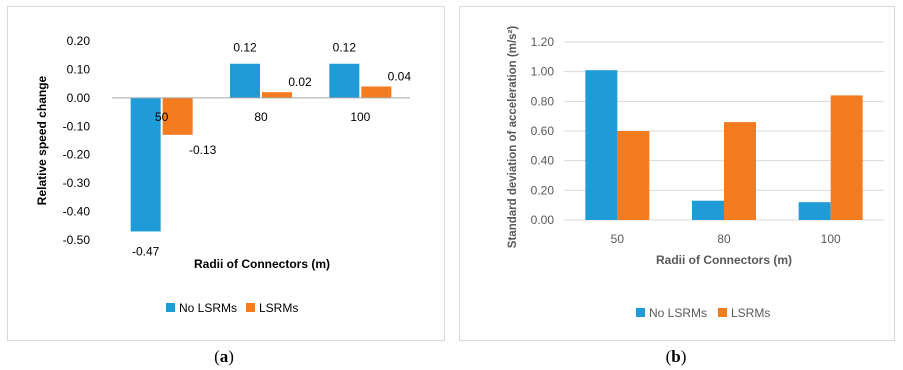  Describe the element at coordinates (77, 212) in the screenshot. I see `y-tick-label: -0.40` at that location.